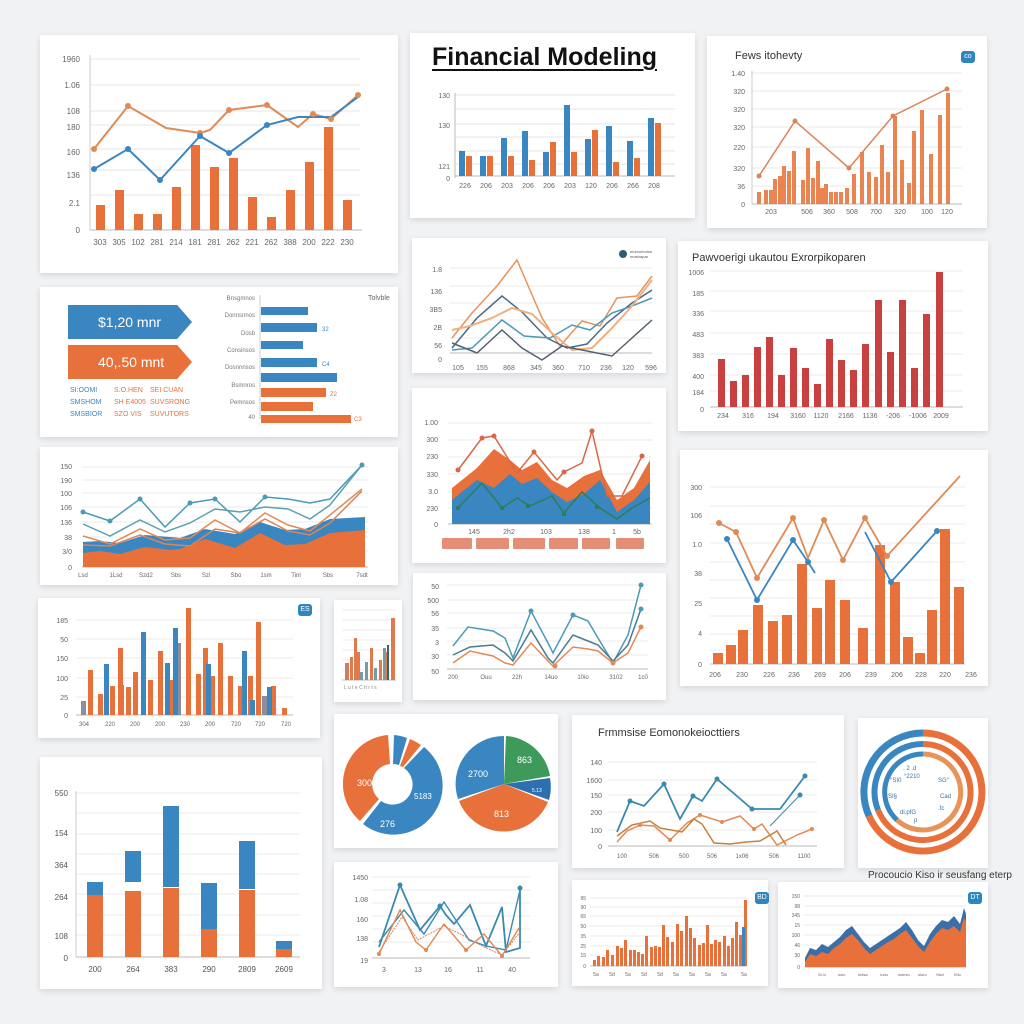 This screenshot has height=1024, width=1024. I want to click on svg-text: 383, so click(698, 356).